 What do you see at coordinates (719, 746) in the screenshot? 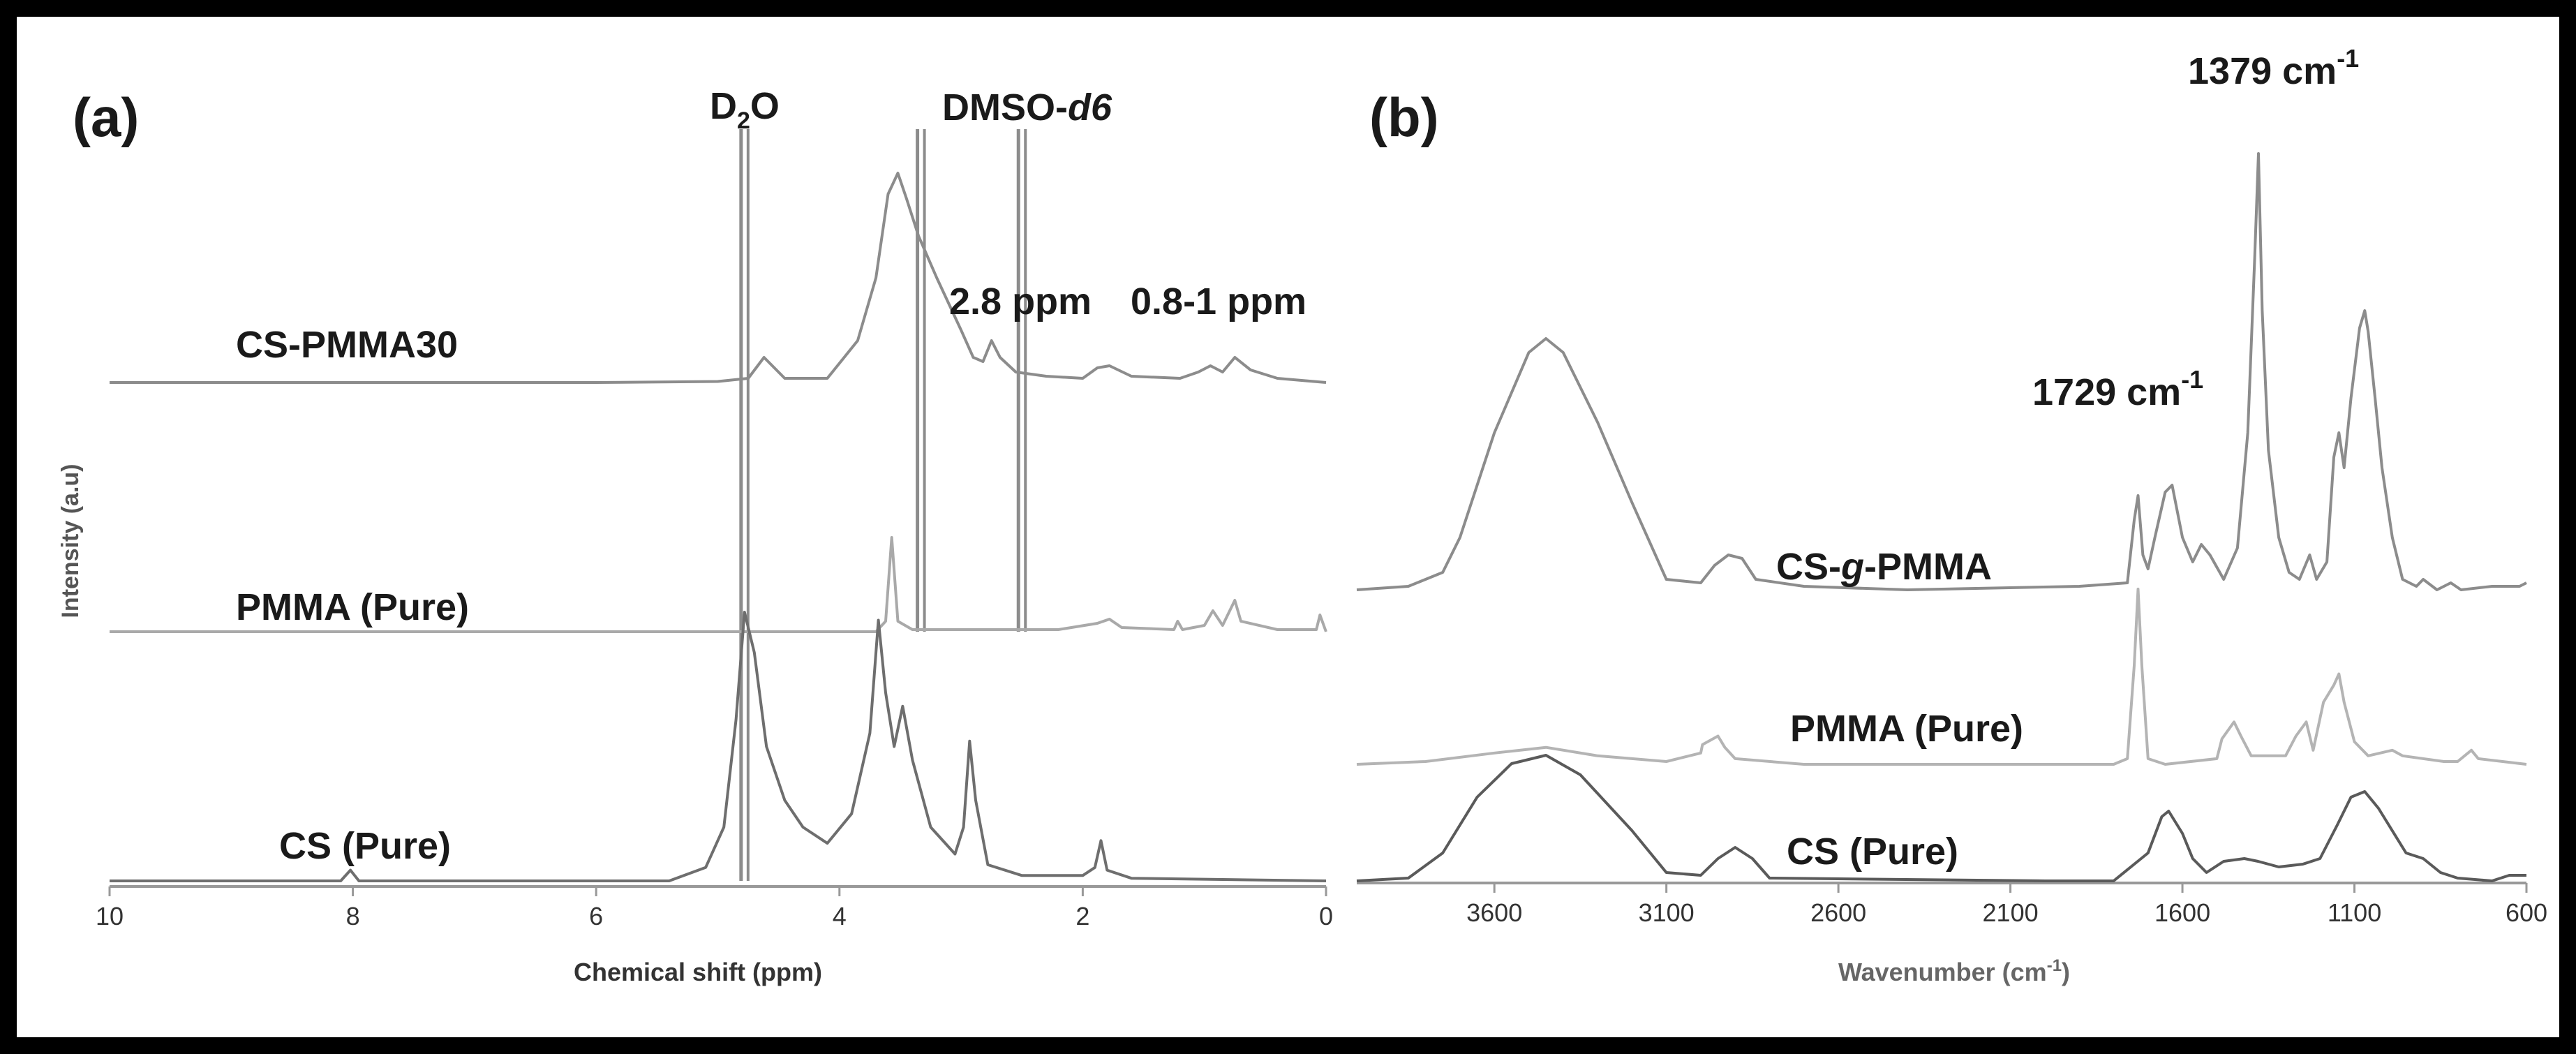
I see `panel-a-series-cs-pure` at bounding box center [719, 746].